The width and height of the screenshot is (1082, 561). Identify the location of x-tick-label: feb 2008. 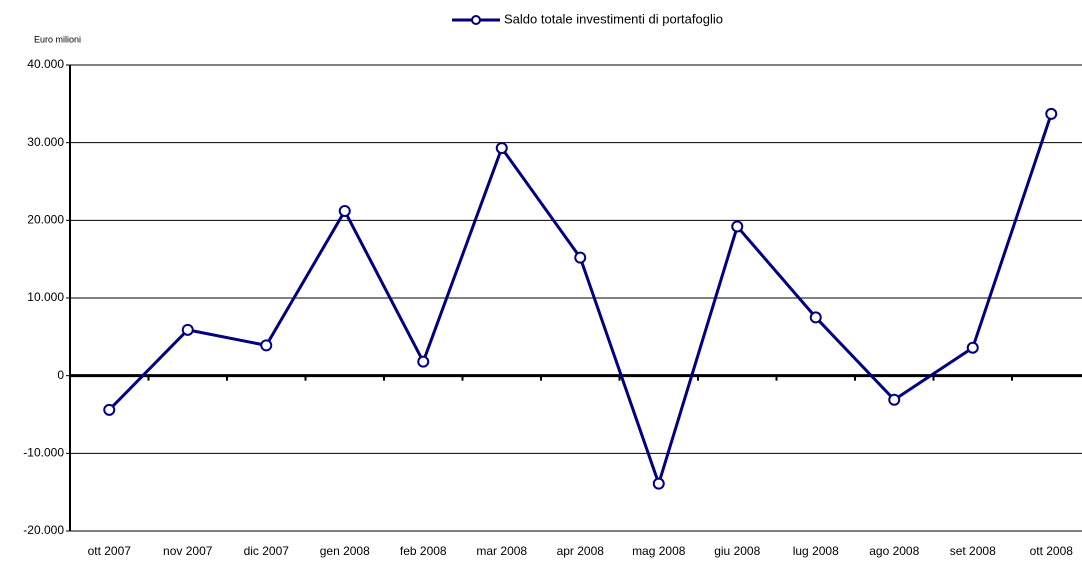
(423, 551).